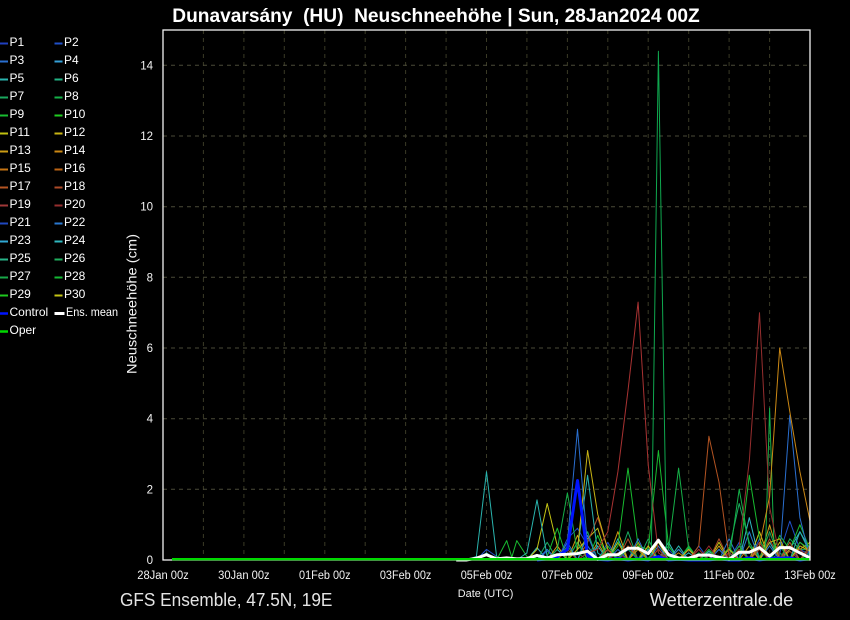 Image resolution: width=850 pixels, height=620 pixels. Describe the element at coordinates (29, 312) in the screenshot. I see `svg-text: Control` at that location.